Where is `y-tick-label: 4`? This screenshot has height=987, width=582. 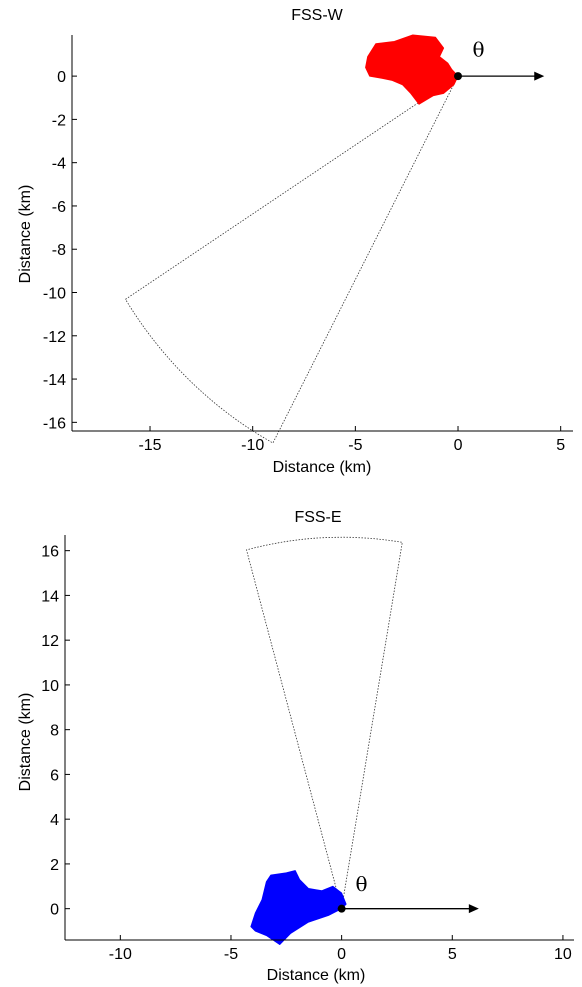
y-tick-label: 4 is located at coordinates (54, 820).